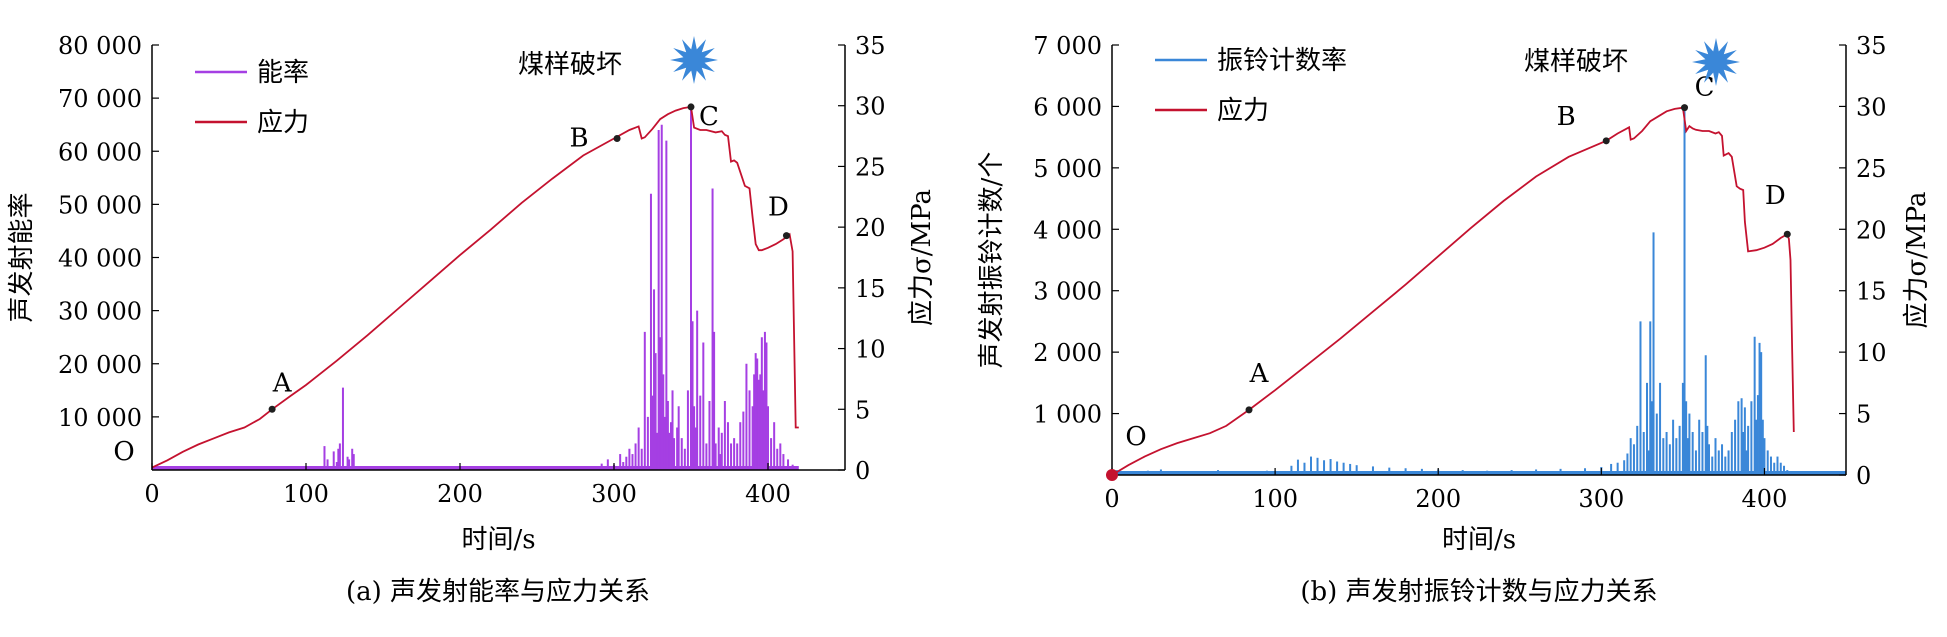  I want to click on y-tick-label: 10 000, so click(100, 418).